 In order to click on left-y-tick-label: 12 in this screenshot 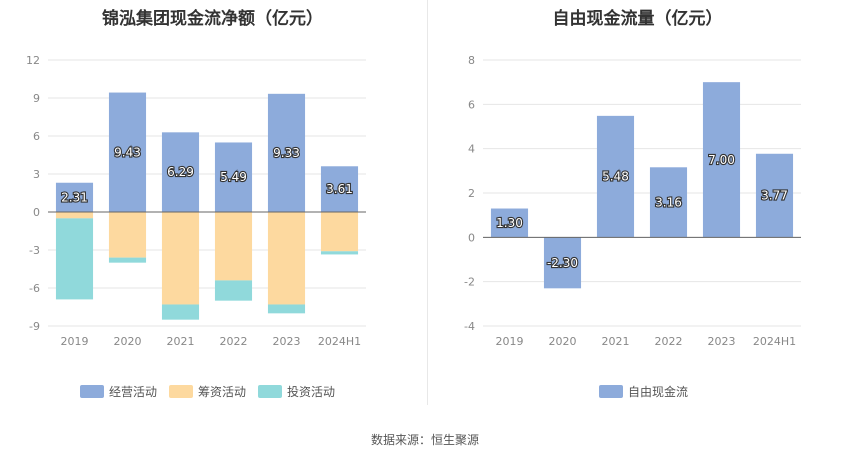, I will do `click(33, 60)`.